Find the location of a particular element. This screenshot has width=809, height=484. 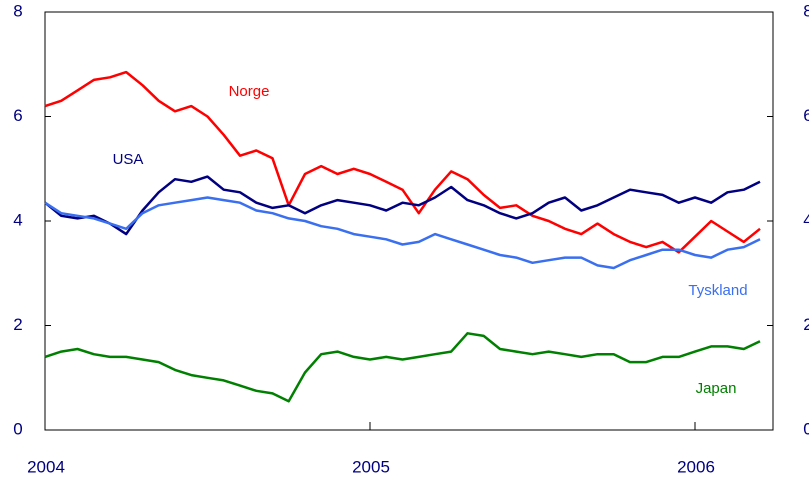

y-tick-label: 0 is located at coordinates (17, 428).